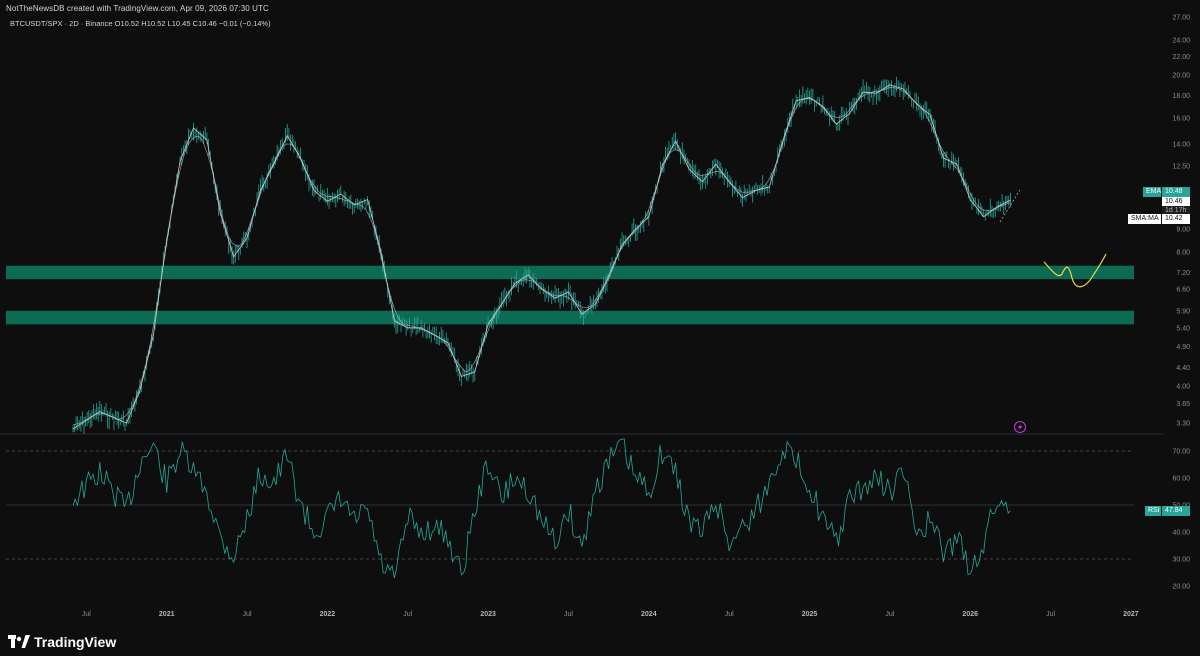 The image size is (1200, 656). I want to click on ema-label-name: EMA, so click(1154, 191).